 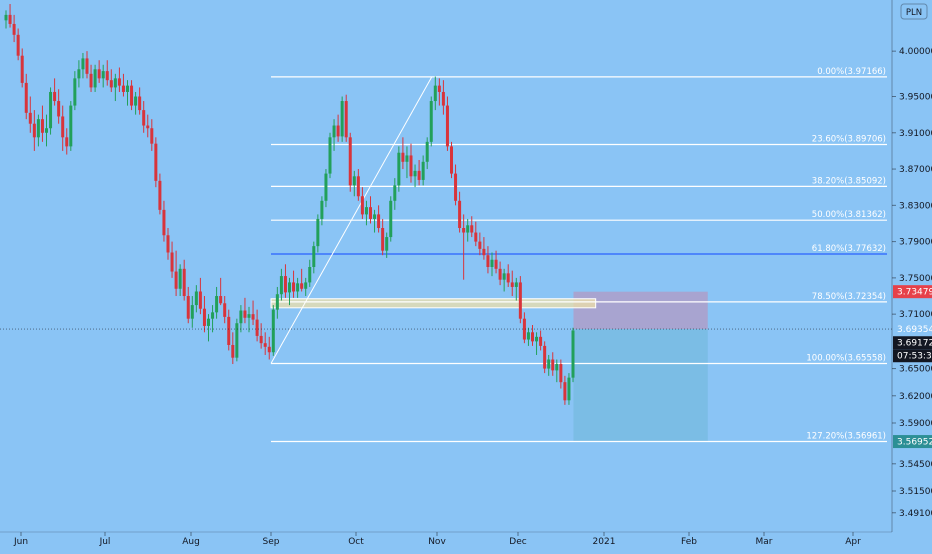 I want to click on price-tick-label: 4.00000, so click(x=915, y=52).